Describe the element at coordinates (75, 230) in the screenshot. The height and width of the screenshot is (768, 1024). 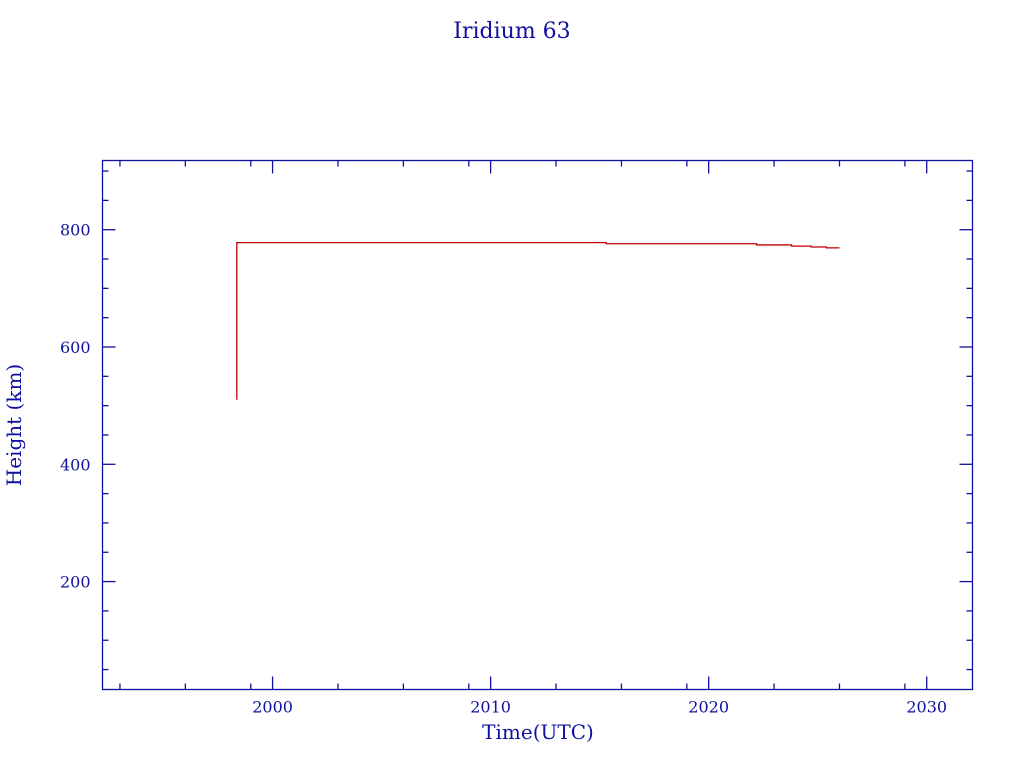
I see `y-tick-label: 800` at that location.